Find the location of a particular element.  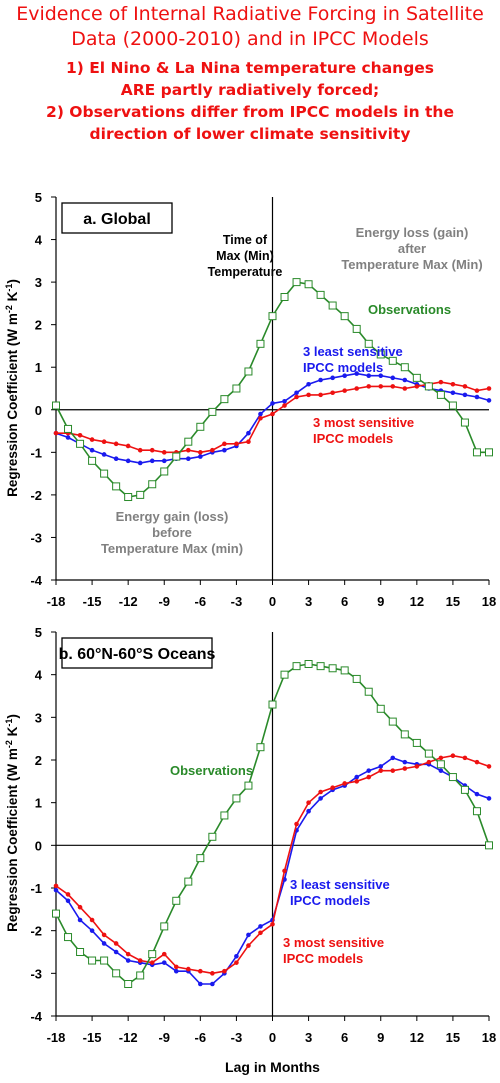

y-tick-label: 1 is located at coordinates (38, 367).